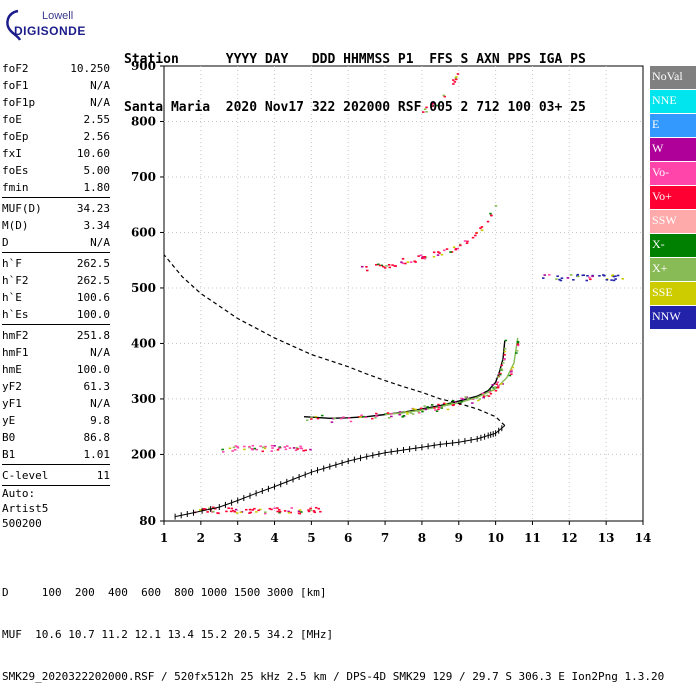 Image resolution: width=700 pixels, height=698 pixels. I want to click on param-value: 1.01, so click(97, 454).